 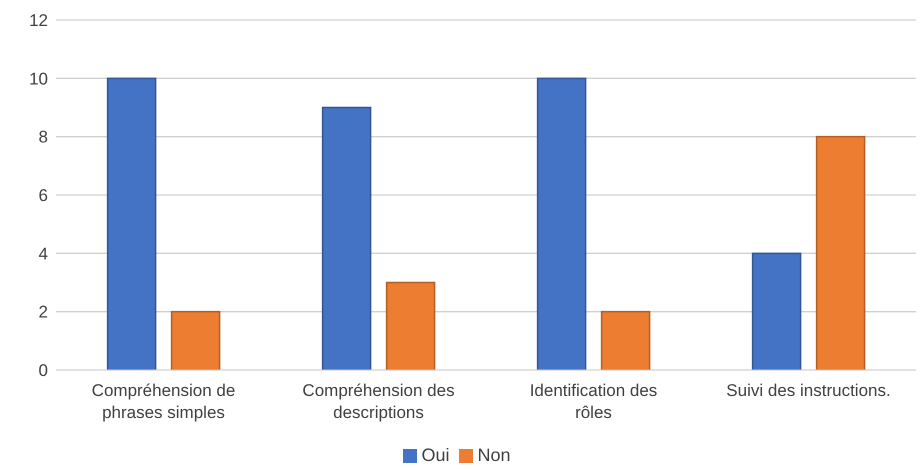 I want to click on legend-label: Non, so click(x=494, y=455).